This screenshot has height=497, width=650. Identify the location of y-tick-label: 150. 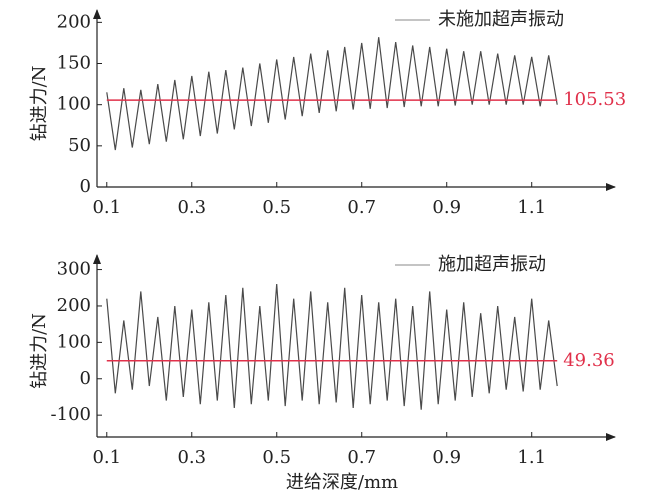
(74, 63).